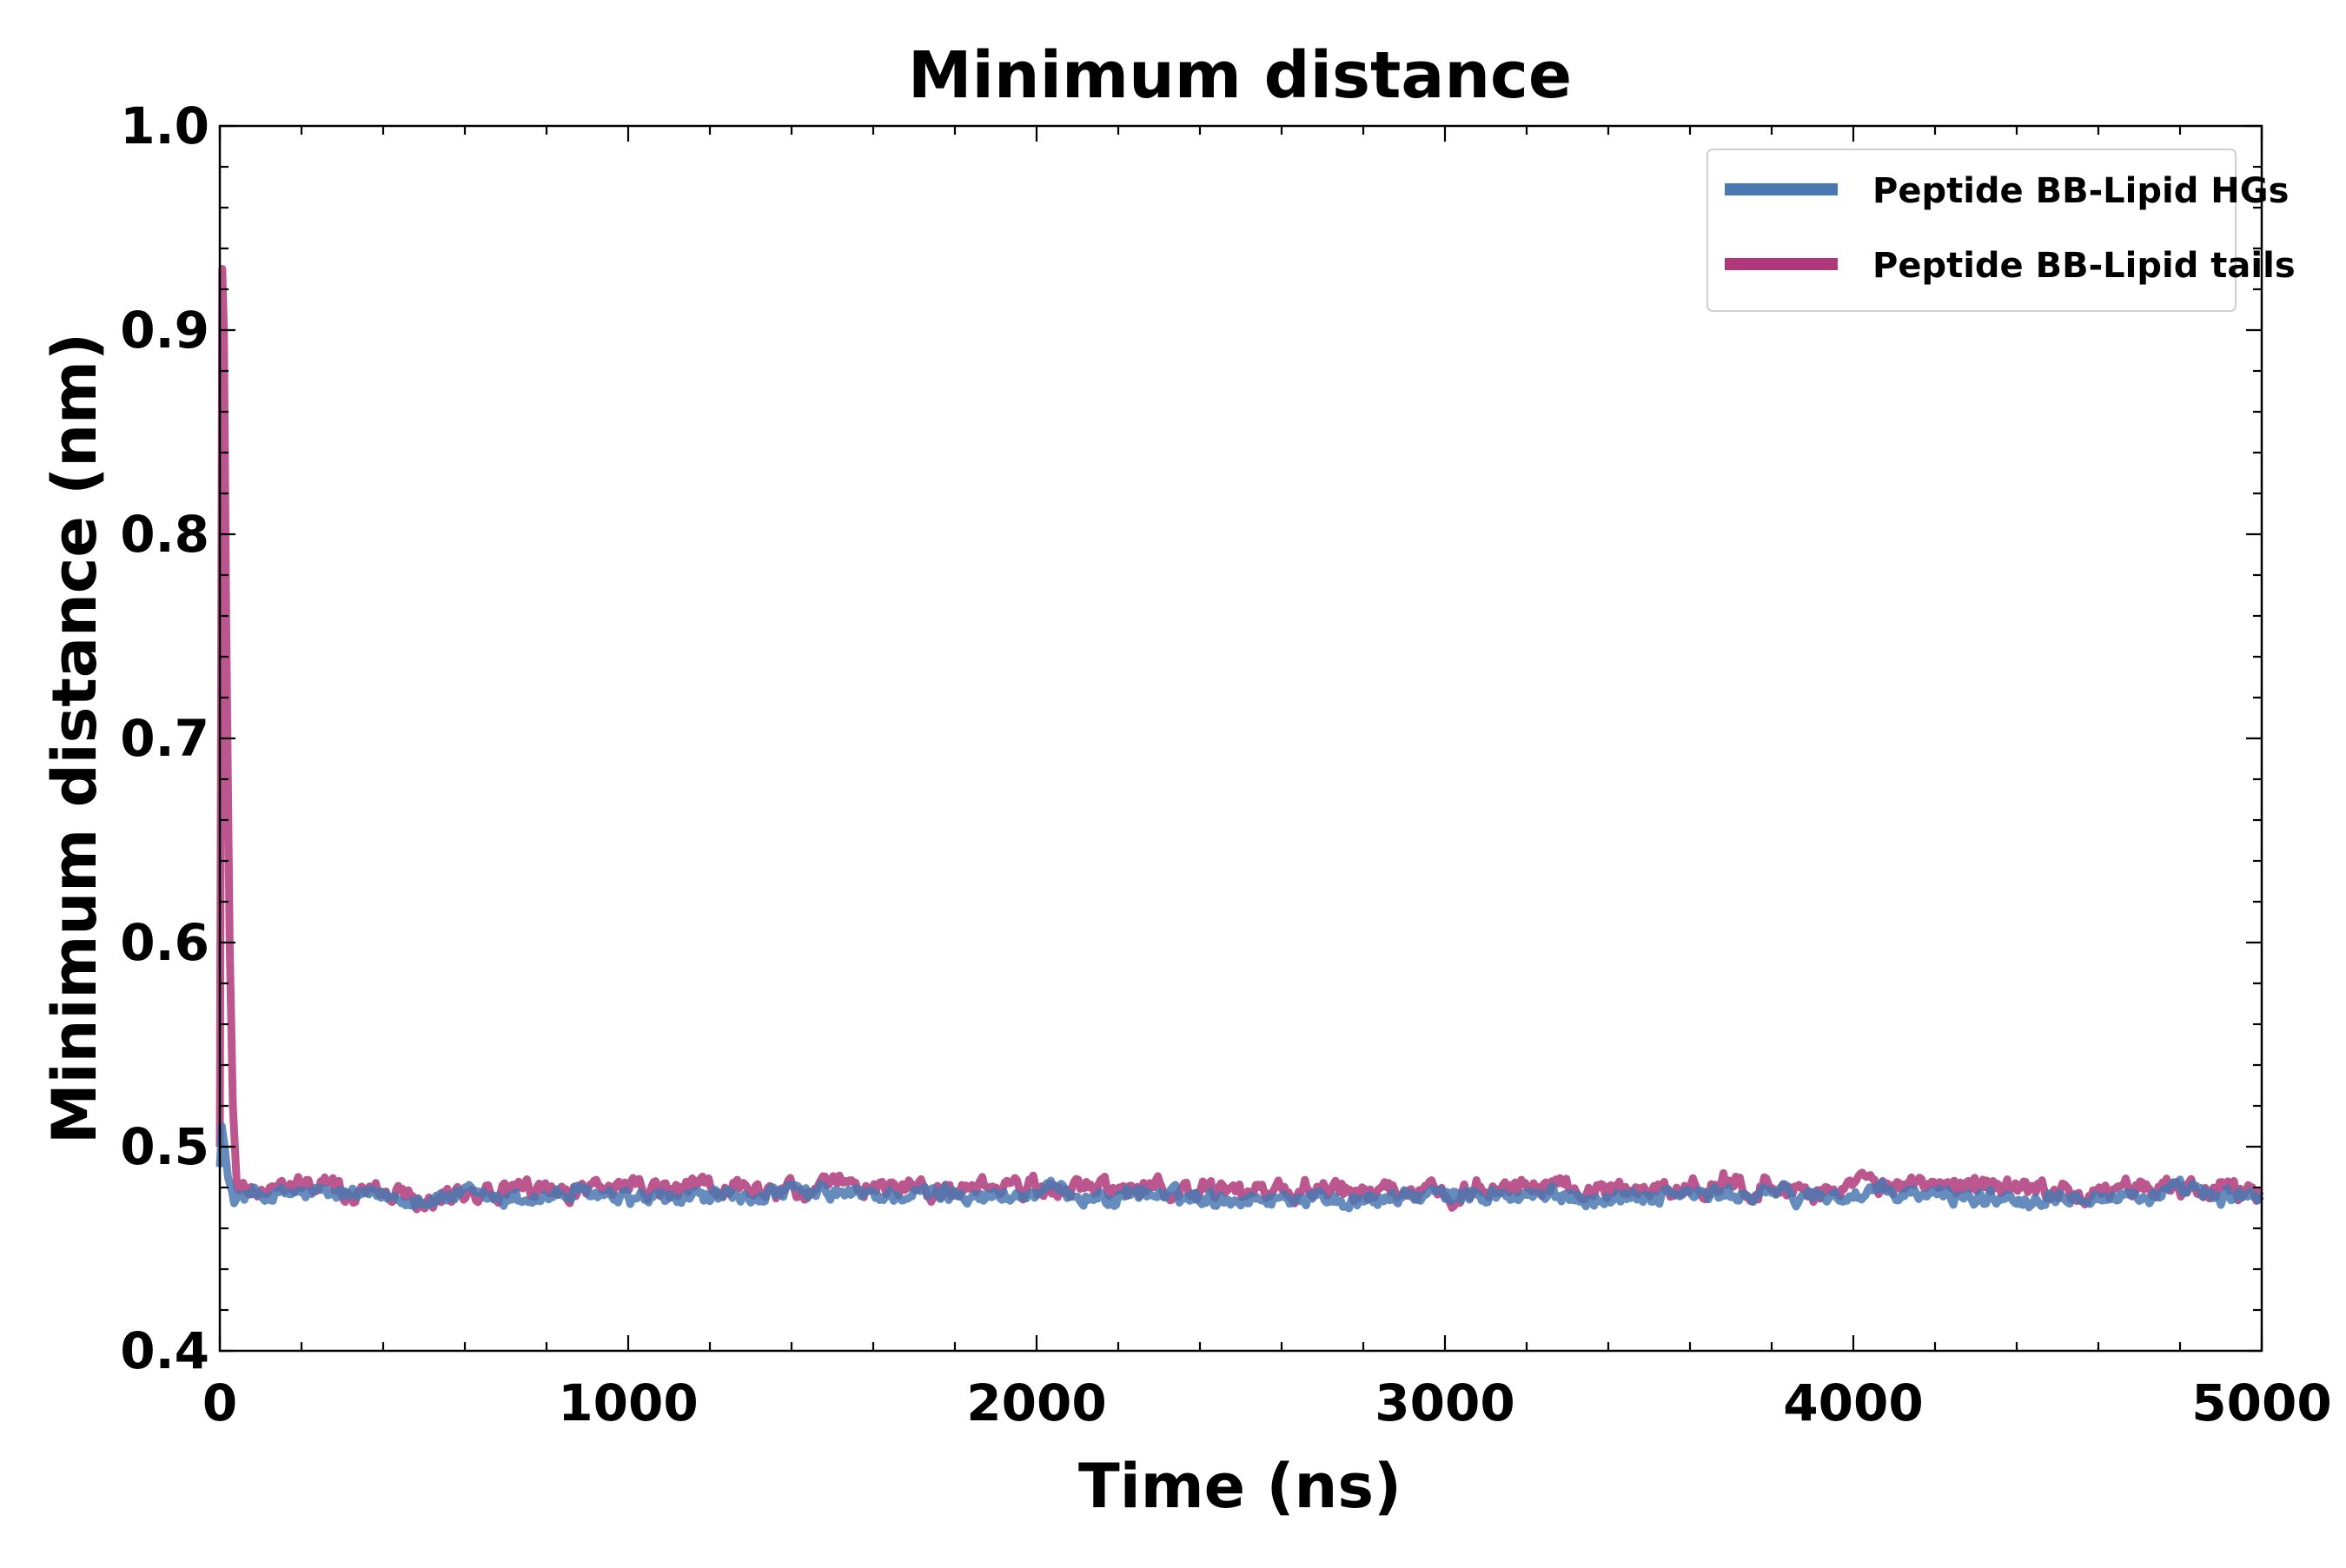  What do you see at coordinates (1444, 1402) in the screenshot?
I see `x-tick-label: 3000` at bounding box center [1444, 1402].